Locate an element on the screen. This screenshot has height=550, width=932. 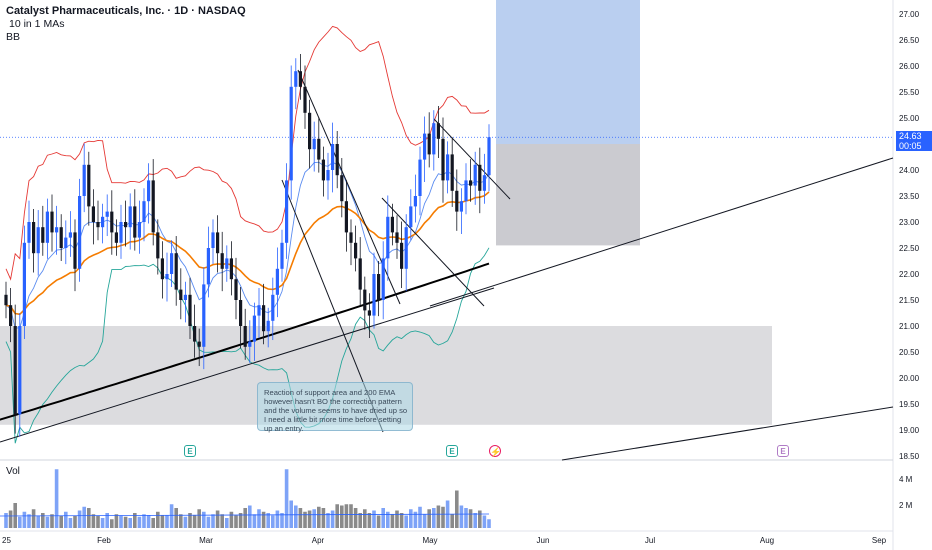
time-tick-label: Apr is located at coordinates (318, 540).